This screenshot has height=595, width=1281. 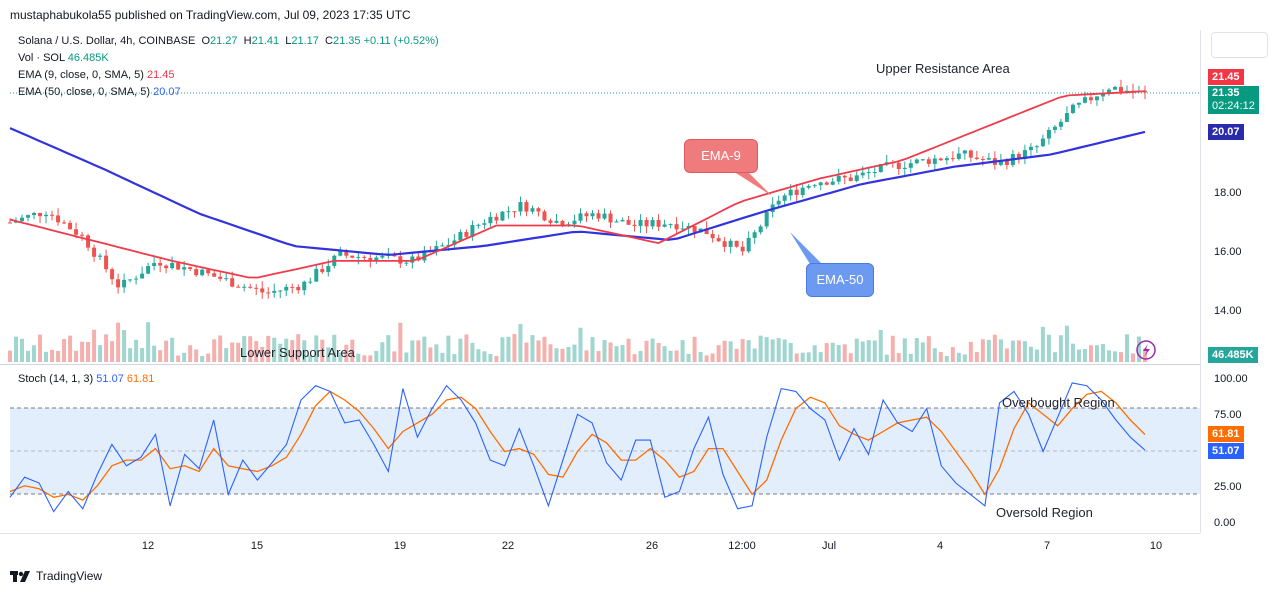 I want to click on ema9-label: EMA (9, close, 0, SMA, 5), so click(x=81, y=75).